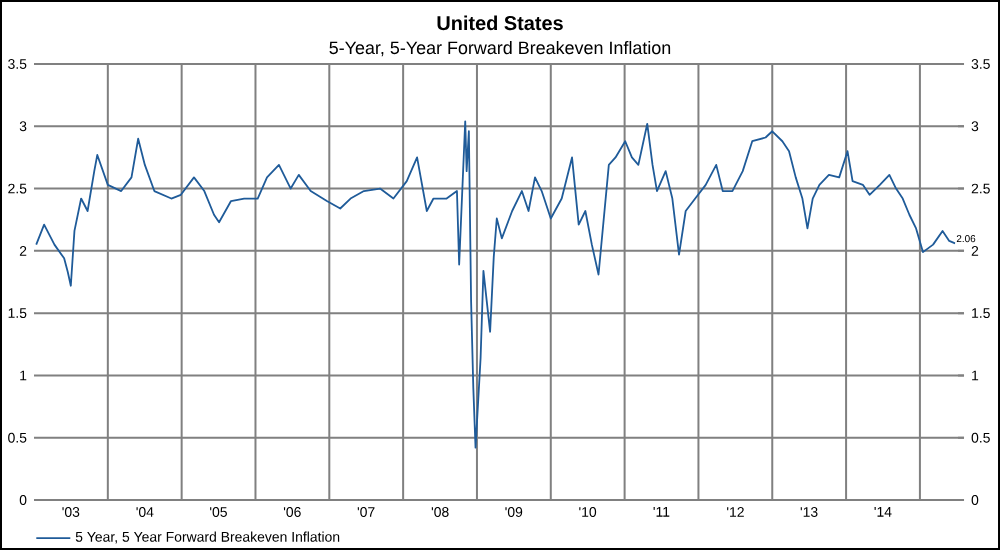 The width and height of the screenshot is (1000, 550). What do you see at coordinates (500, 23) in the screenshot?
I see `chart-title: United States` at bounding box center [500, 23].